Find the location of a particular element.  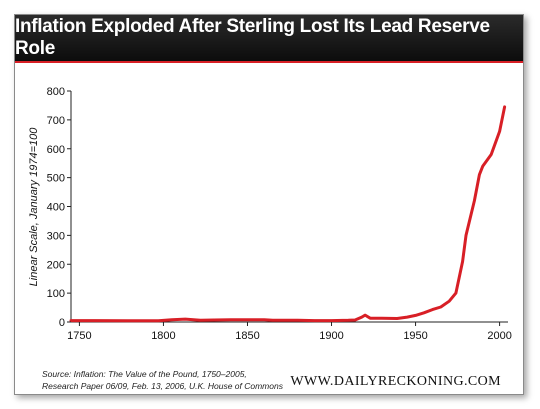

y-tick-label: 700 is located at coordinates (56, 121).